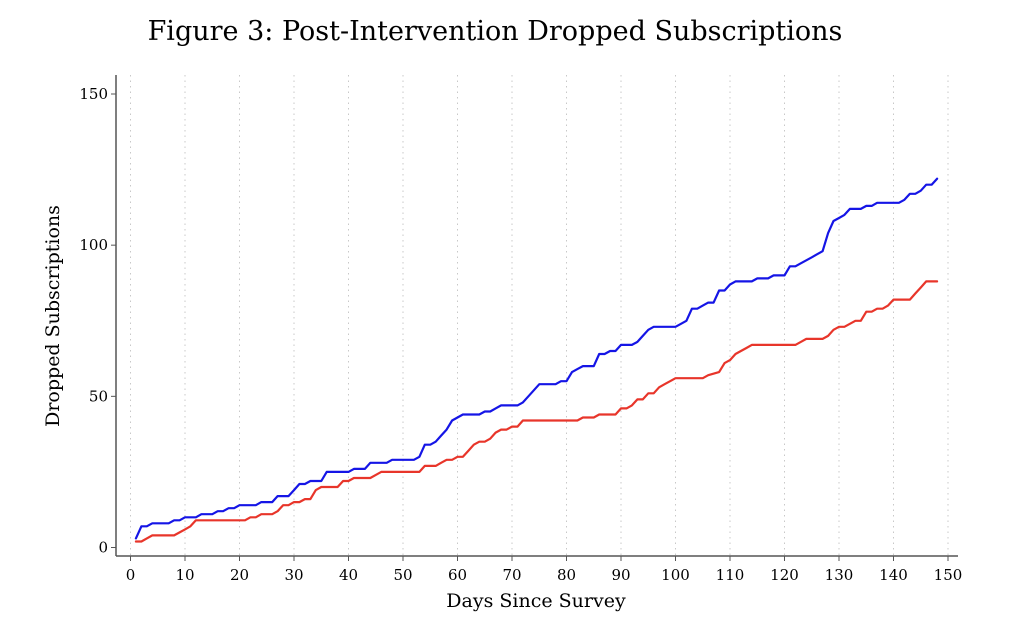 This screenshot has width=1024, height=627. I want to click on x-tick-label: 90, so click(620, 575).